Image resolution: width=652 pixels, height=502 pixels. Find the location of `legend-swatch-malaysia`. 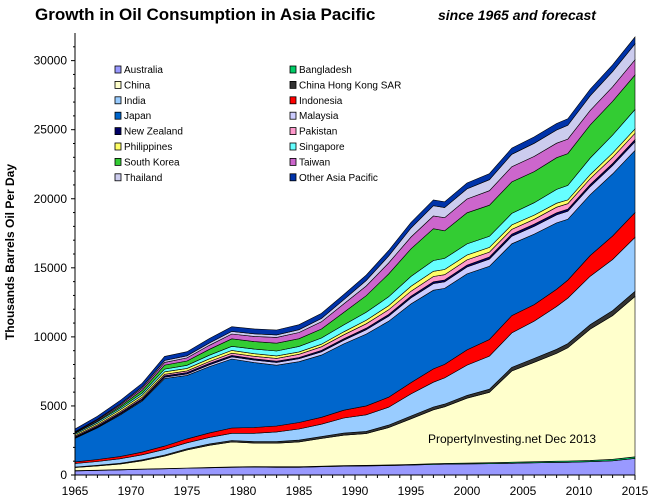

legend-swatch-malaysia is located at coordinates (293, 115).